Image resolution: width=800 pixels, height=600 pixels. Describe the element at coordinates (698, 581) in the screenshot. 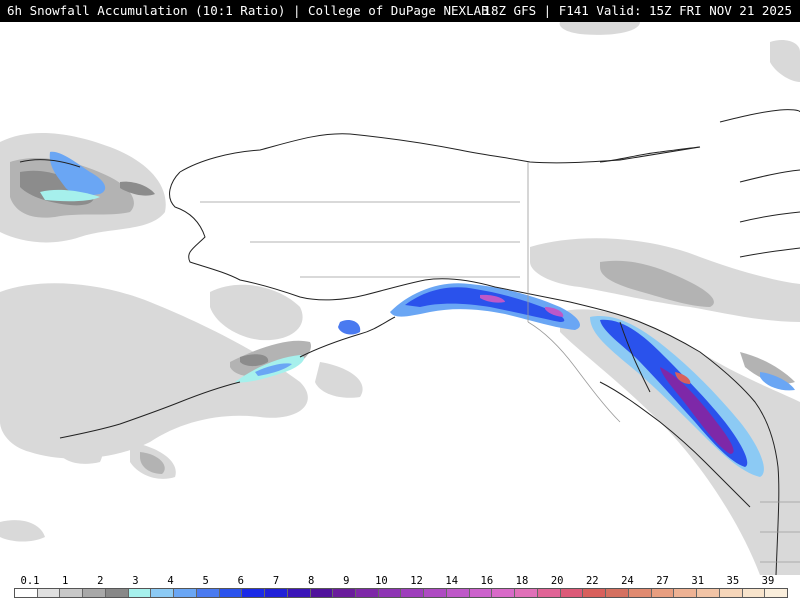

I see `legend-label: 31` at that location.